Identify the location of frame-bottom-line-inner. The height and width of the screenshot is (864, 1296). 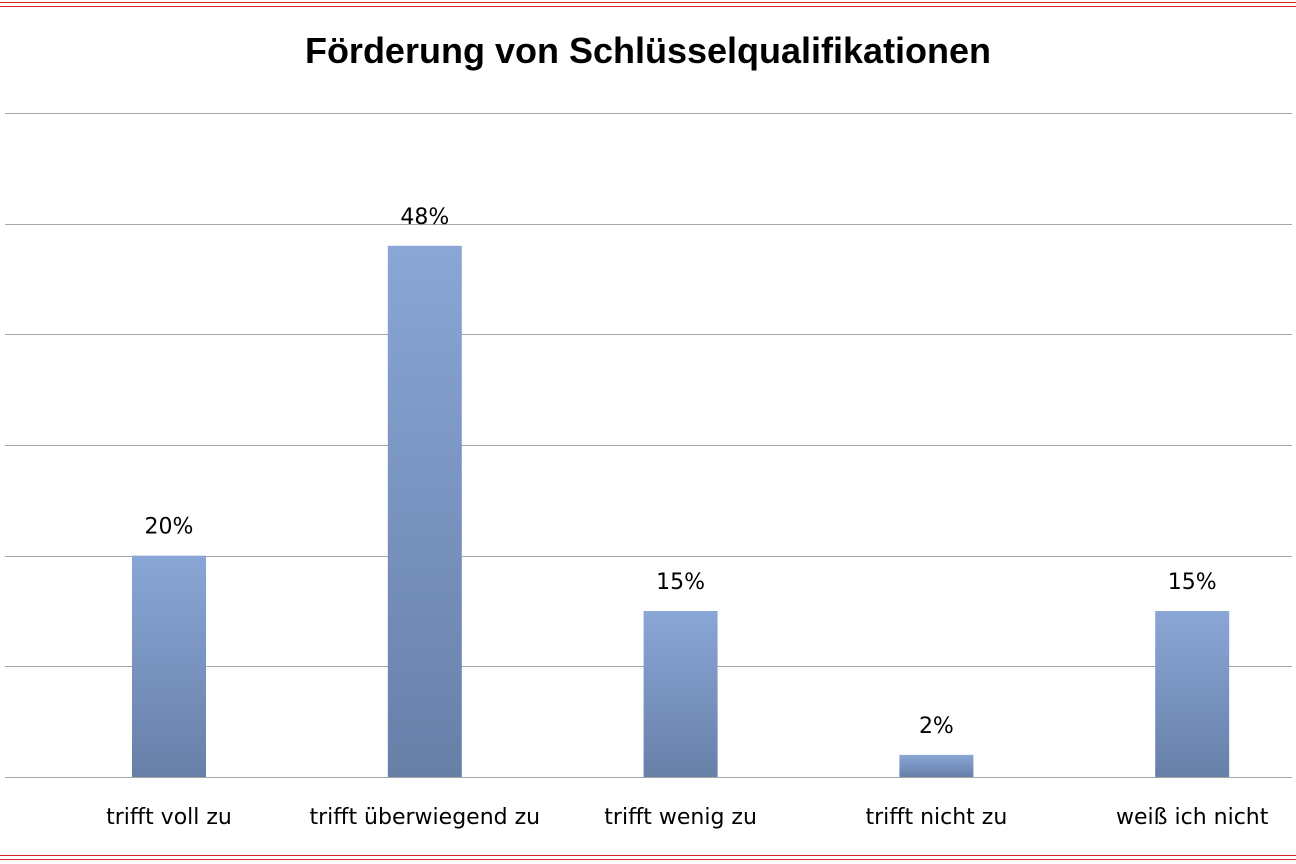
(648, 855).